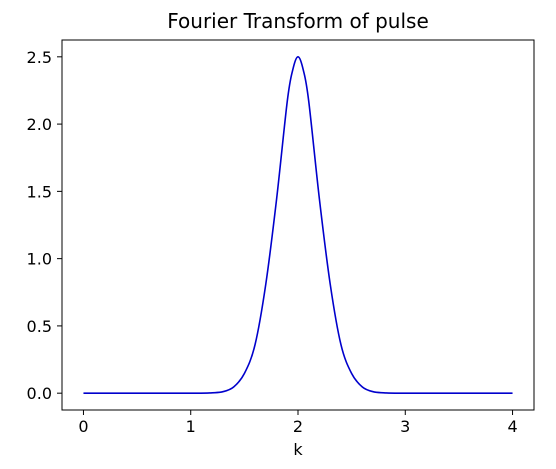 The height and width of the screenshot is (469, 556). I want to click on y-tick-label: 1.0, so click(39, 259).